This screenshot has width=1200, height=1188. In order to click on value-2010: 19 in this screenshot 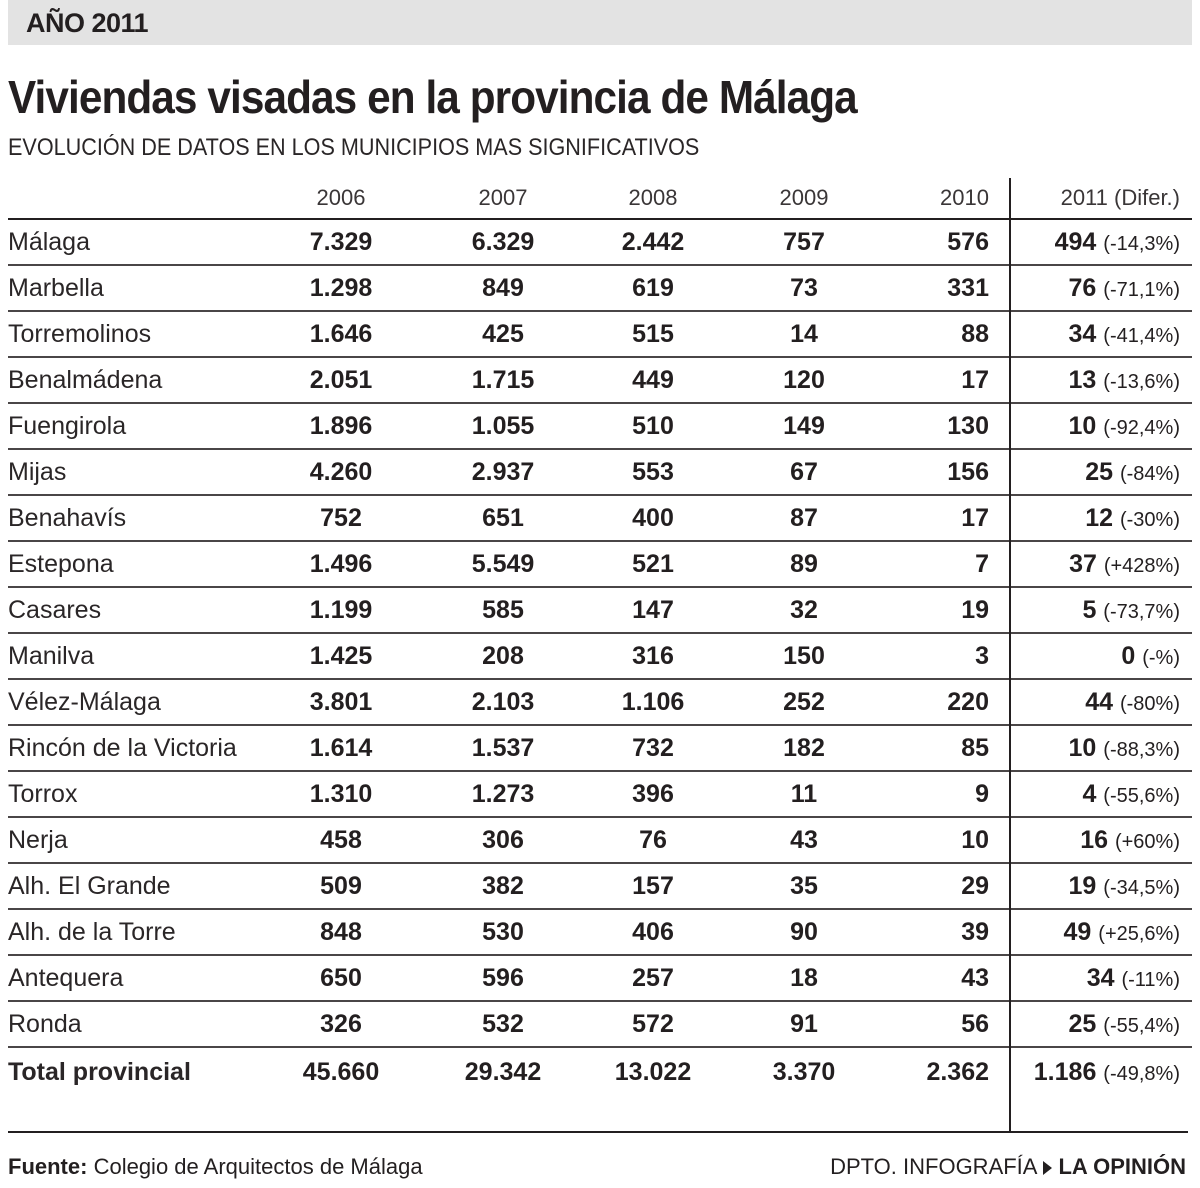, I will do `click(953, 609)`.